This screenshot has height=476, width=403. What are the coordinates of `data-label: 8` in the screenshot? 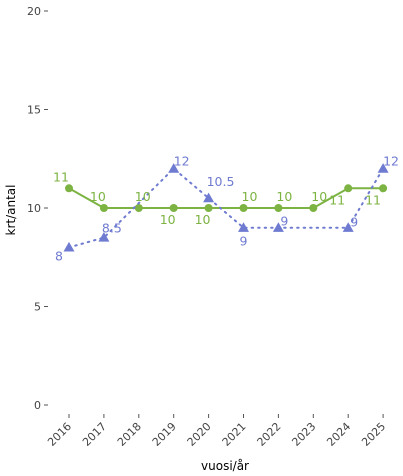 It's located at (59, 255).